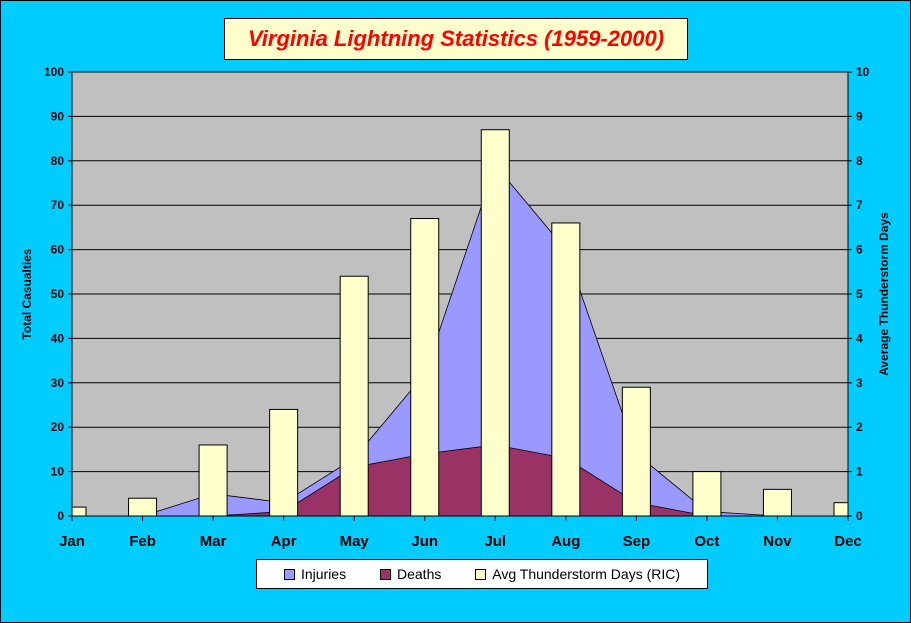 The width and height of the screenshot is (911, 623). What do you see at coordinates (323, 574) in the screenshot?
I see `legend-label-injuries: Injuries` at bounding box center [323, 574].